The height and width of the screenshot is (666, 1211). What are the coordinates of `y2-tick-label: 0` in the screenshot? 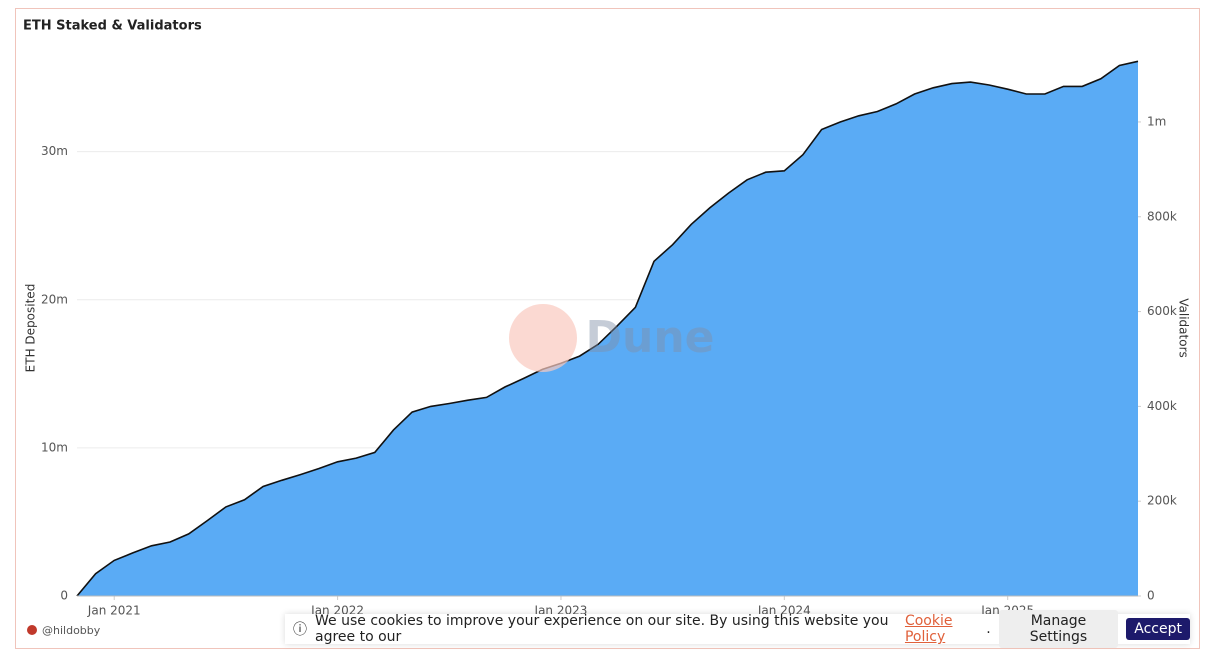 It's located at (1151, 596).